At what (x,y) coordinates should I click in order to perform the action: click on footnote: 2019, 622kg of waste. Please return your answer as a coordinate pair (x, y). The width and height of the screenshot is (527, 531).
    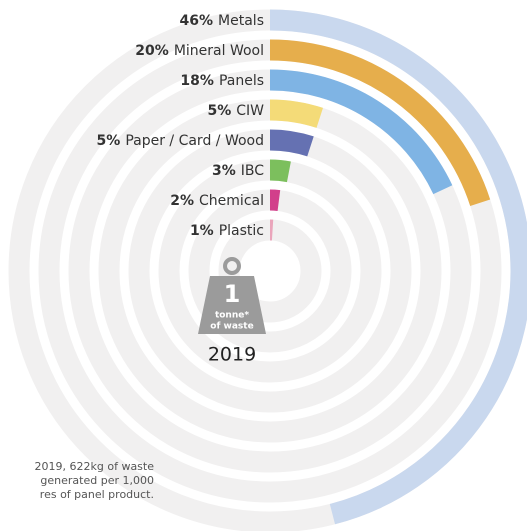
    Looking at the image, I should click on (95, 466).